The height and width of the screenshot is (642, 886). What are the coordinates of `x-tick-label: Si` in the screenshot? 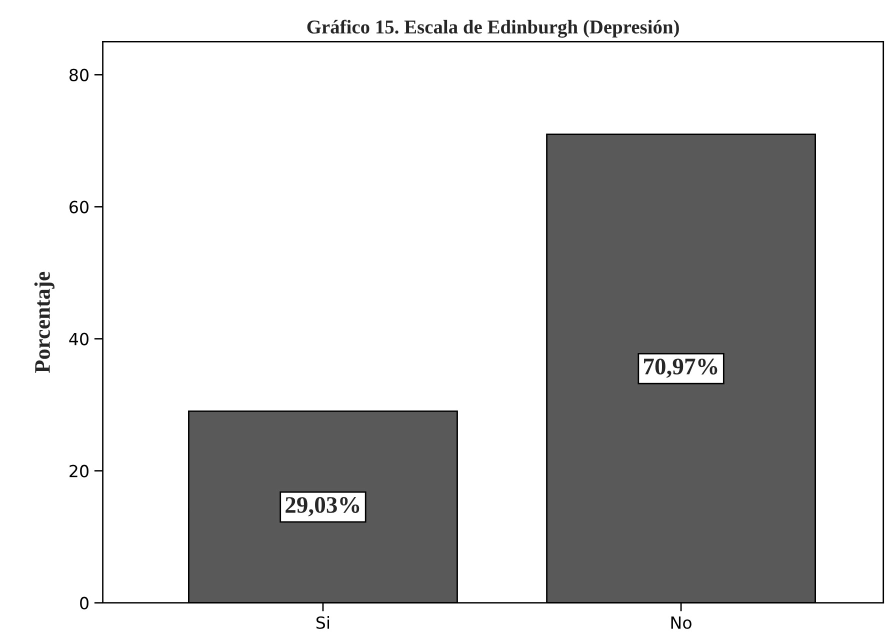 It's located at (323, 622).